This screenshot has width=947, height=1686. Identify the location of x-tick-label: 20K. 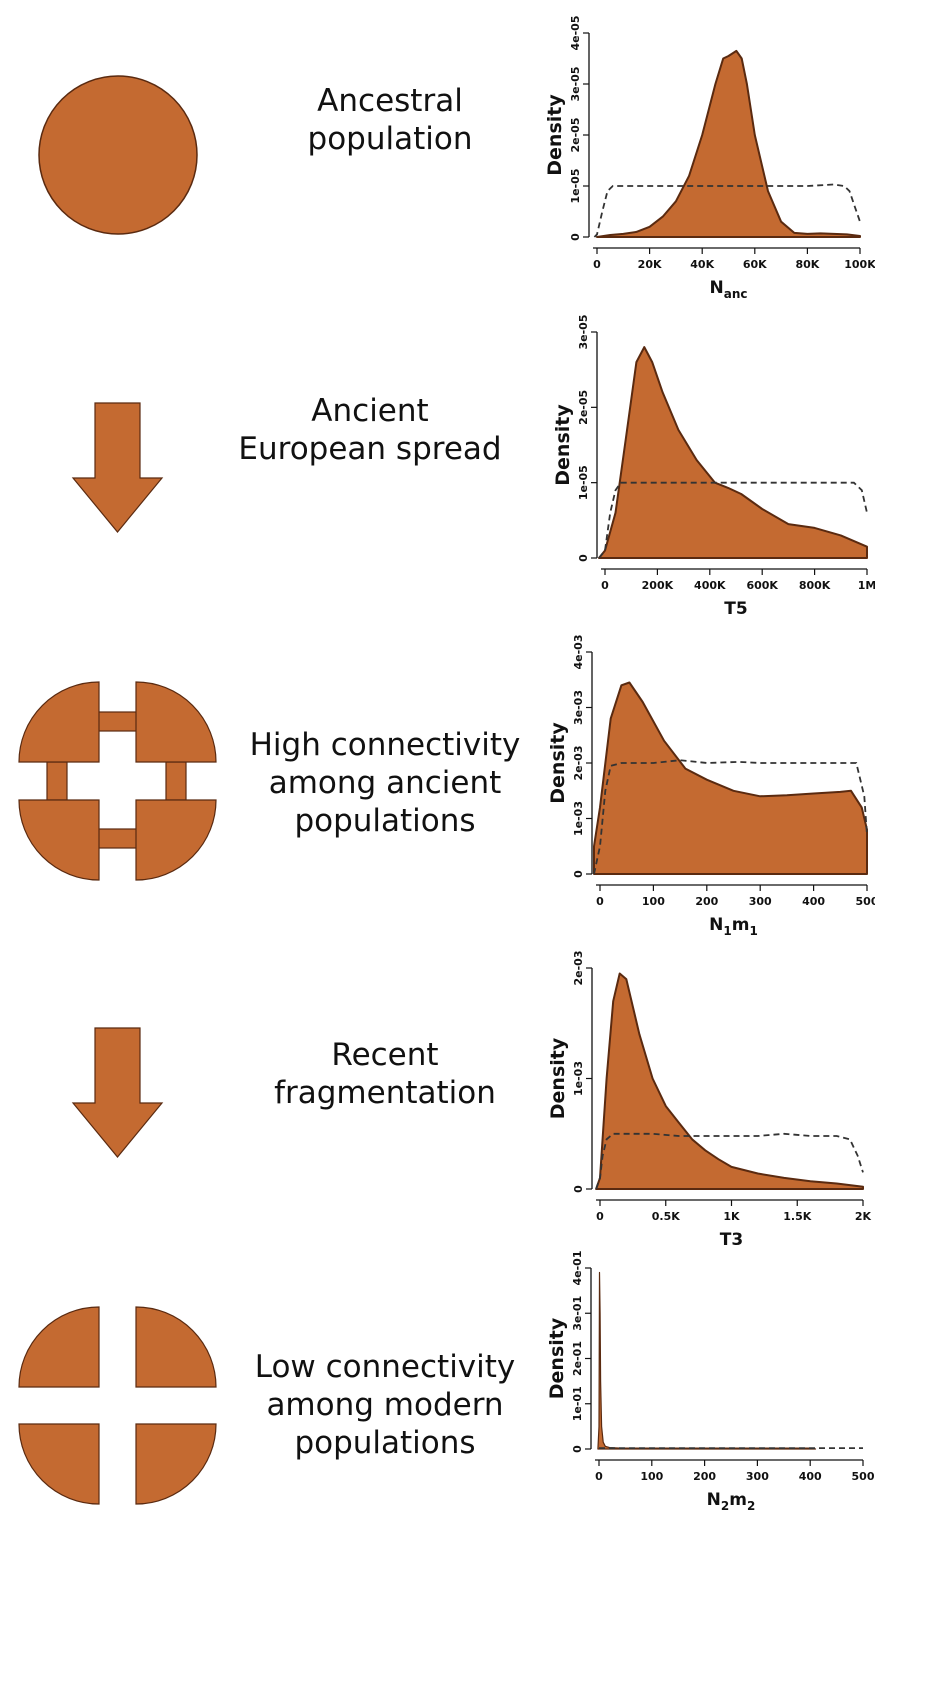
(650, 264).